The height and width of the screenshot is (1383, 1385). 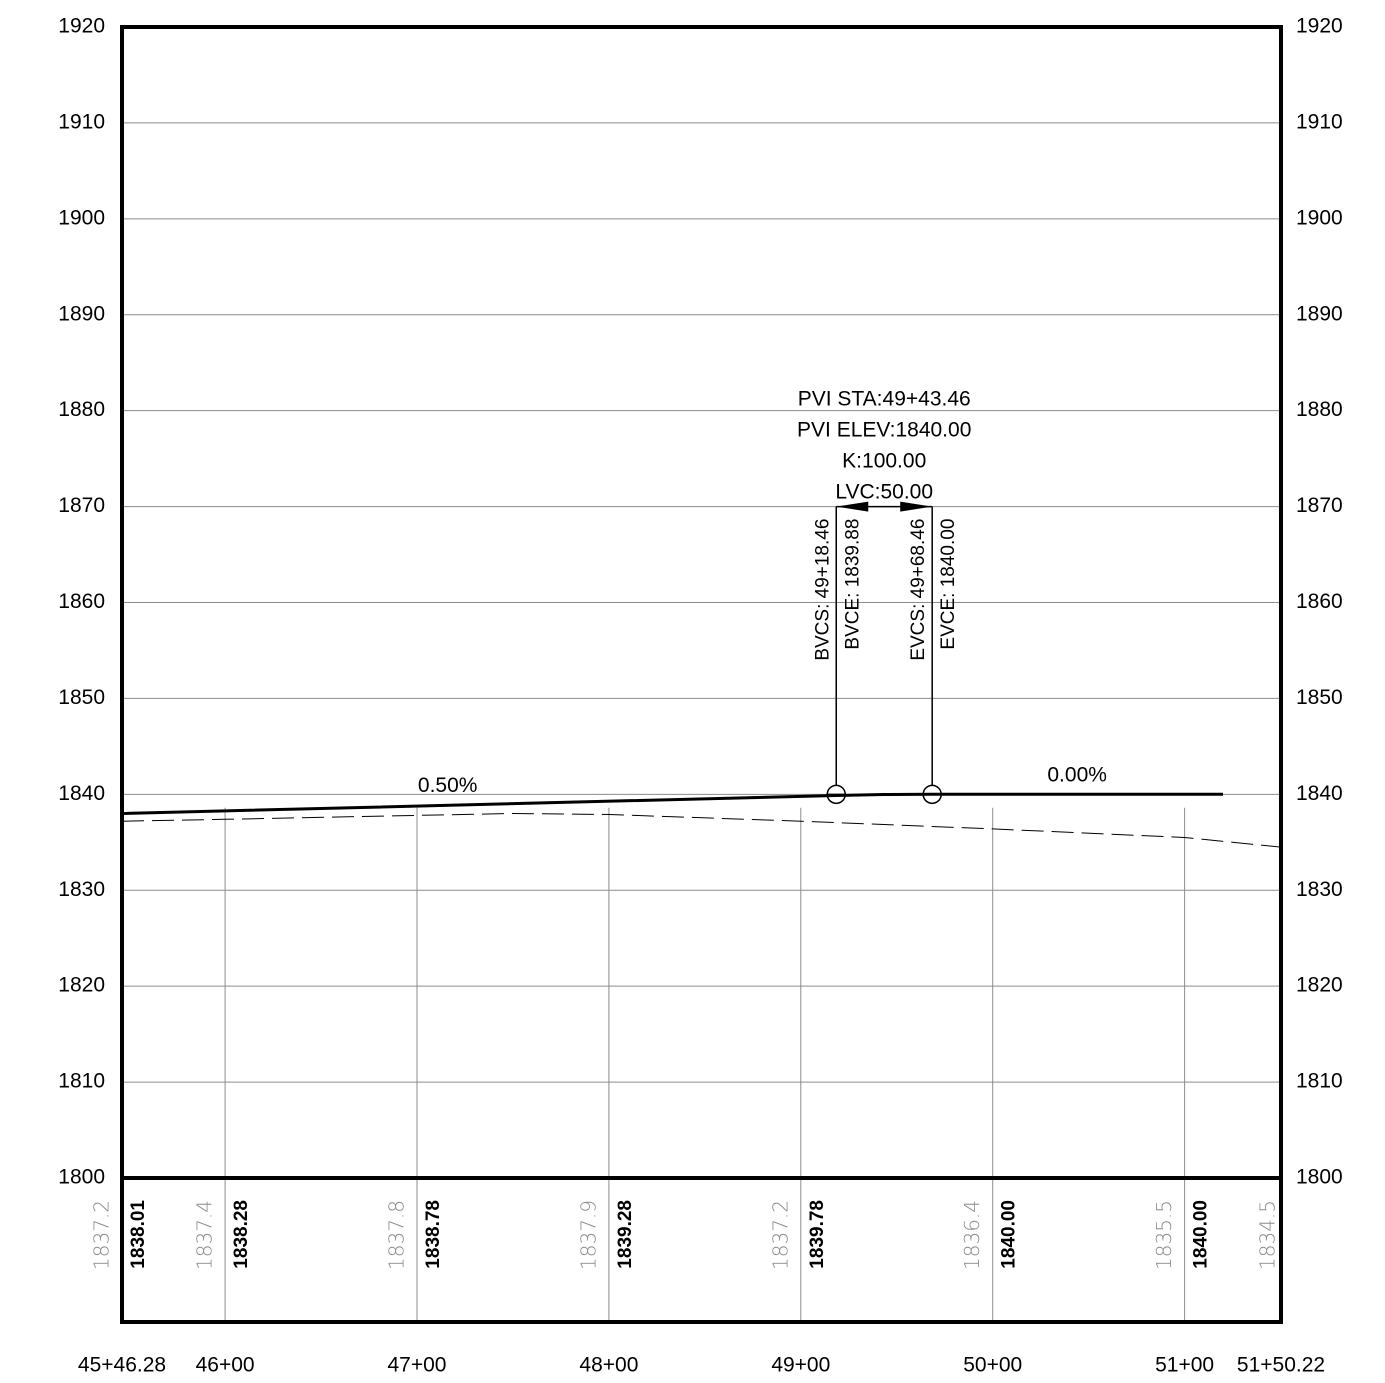 I want to click on elevation-tick-label-left: 1810, so click(x=81, y=1081).